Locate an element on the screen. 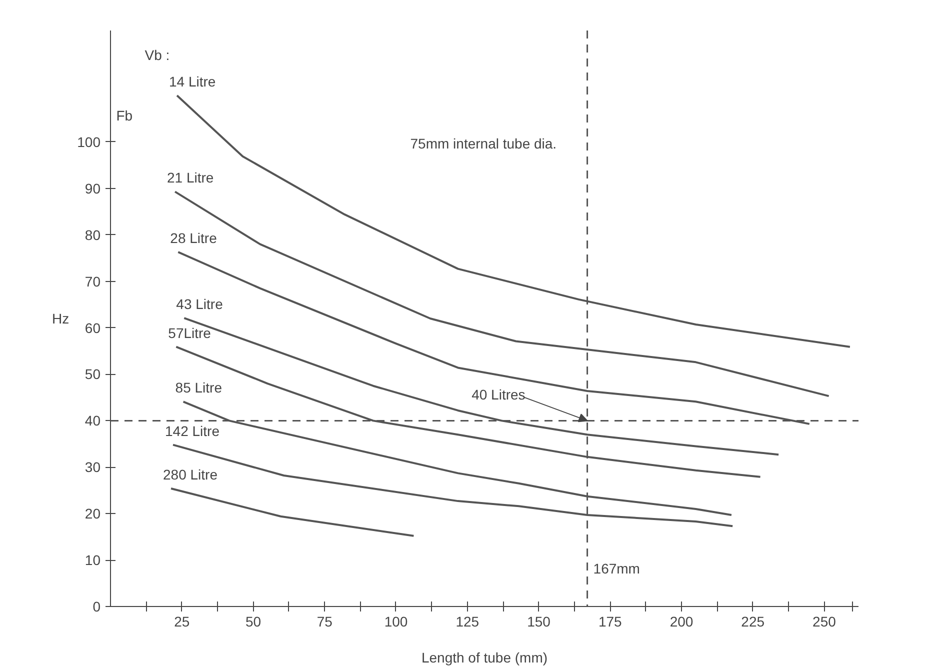  x-tick-label: 150 is located at coordinates (539, 622).